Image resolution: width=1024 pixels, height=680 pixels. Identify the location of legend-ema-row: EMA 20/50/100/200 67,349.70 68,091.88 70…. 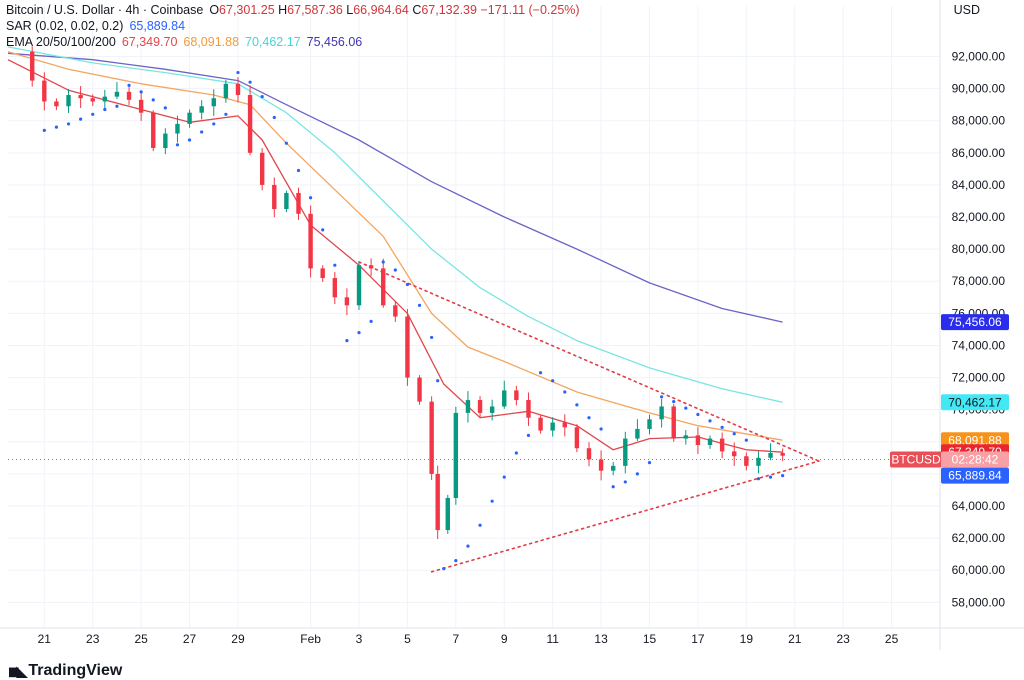
(293, 42).